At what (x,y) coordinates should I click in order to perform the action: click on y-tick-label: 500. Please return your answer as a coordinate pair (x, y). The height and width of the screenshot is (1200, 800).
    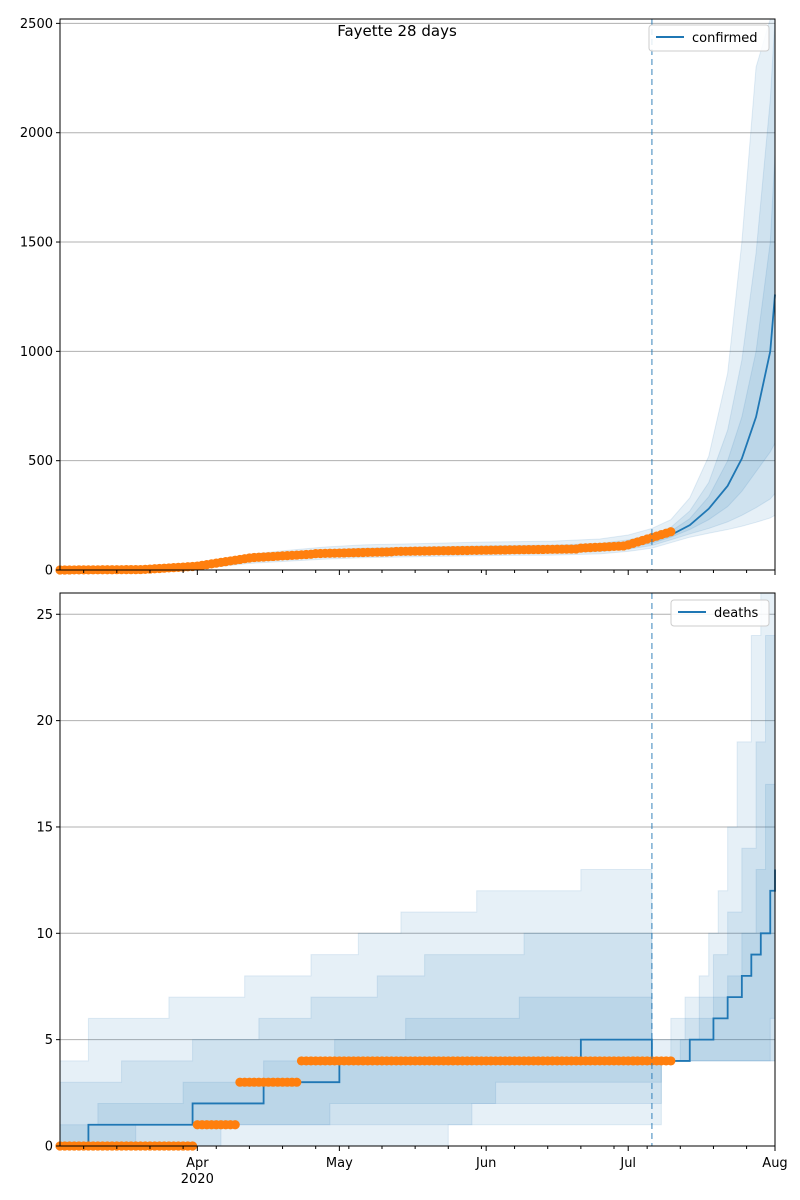
    Looking at the image, I should click on (40, 461).